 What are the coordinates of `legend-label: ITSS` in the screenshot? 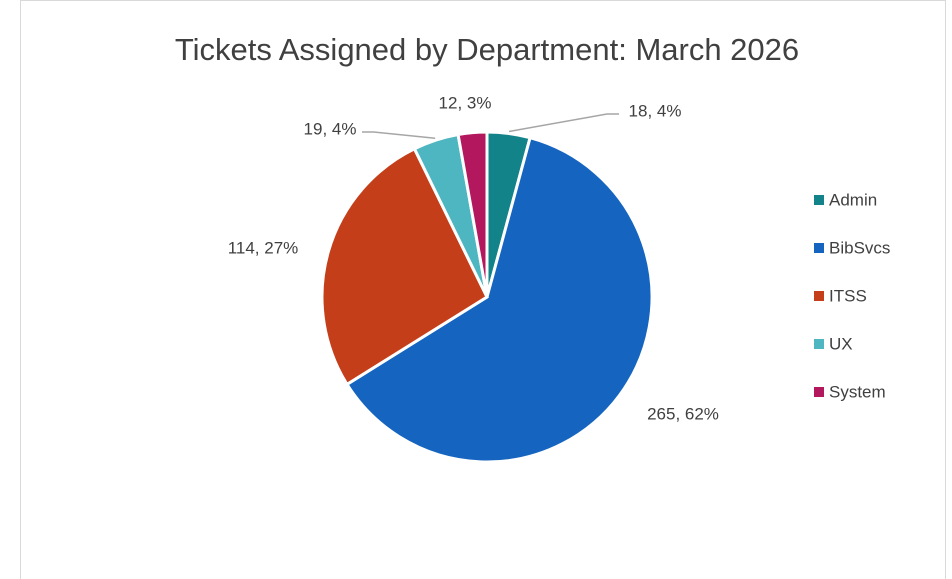 It's located at (848, 295).